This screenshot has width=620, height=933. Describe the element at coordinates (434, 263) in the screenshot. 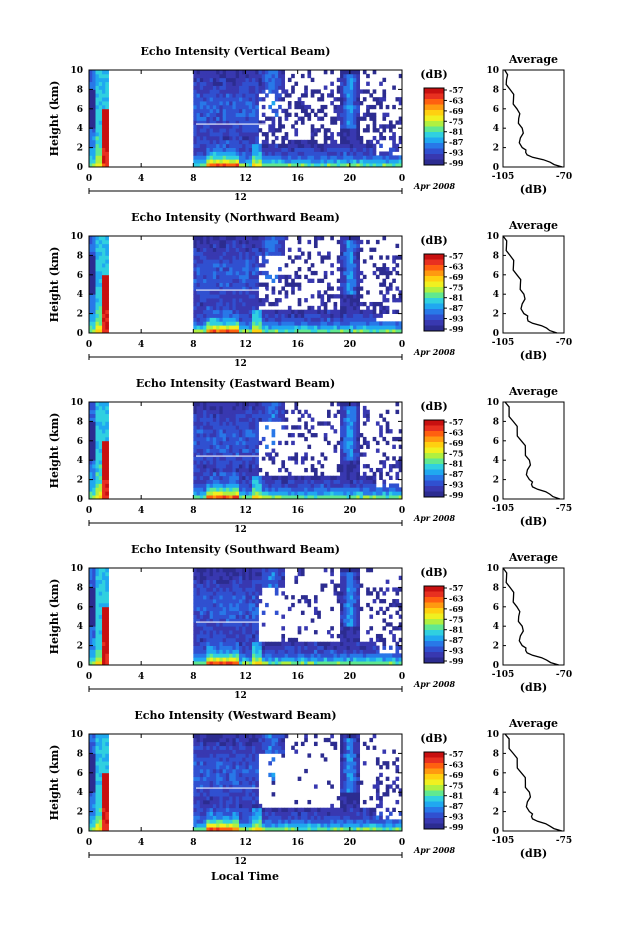

I see `colorbar-swatch` at that location.